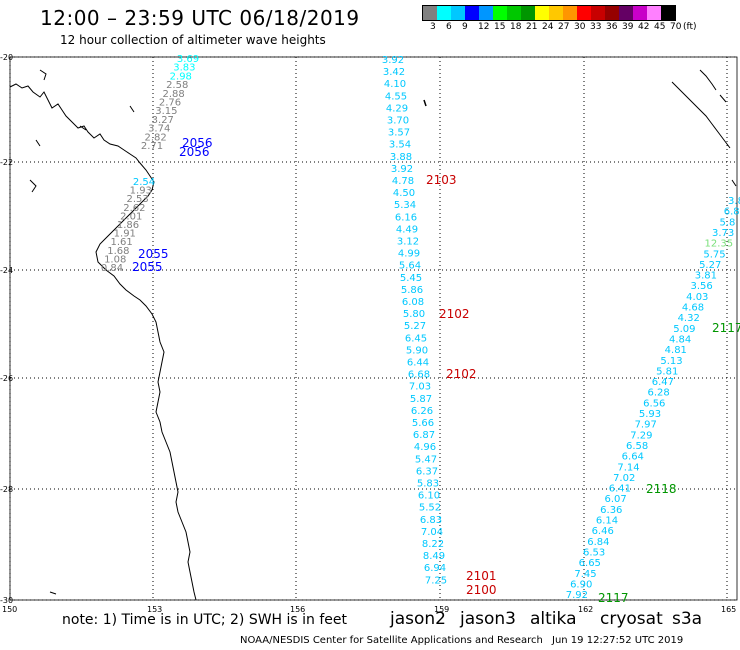 The height and width of the screenshot is (650, 740). What do you see at coordinates (481, 590) in the screenshot?
I see `pass-time-label: 2100` at bounding box center [481, 590].